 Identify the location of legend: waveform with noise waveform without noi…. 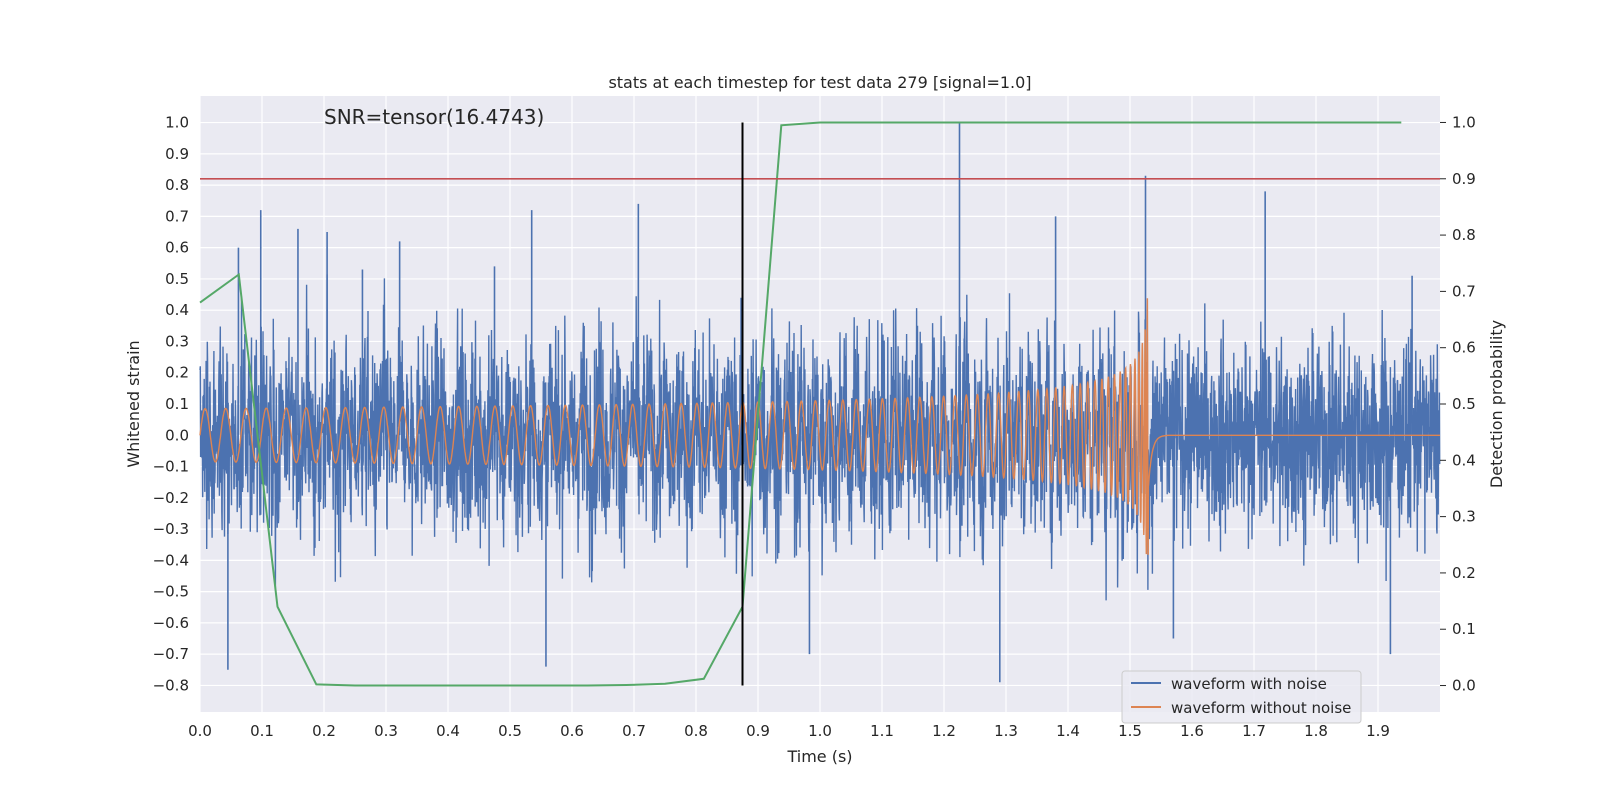
(1241, 697).